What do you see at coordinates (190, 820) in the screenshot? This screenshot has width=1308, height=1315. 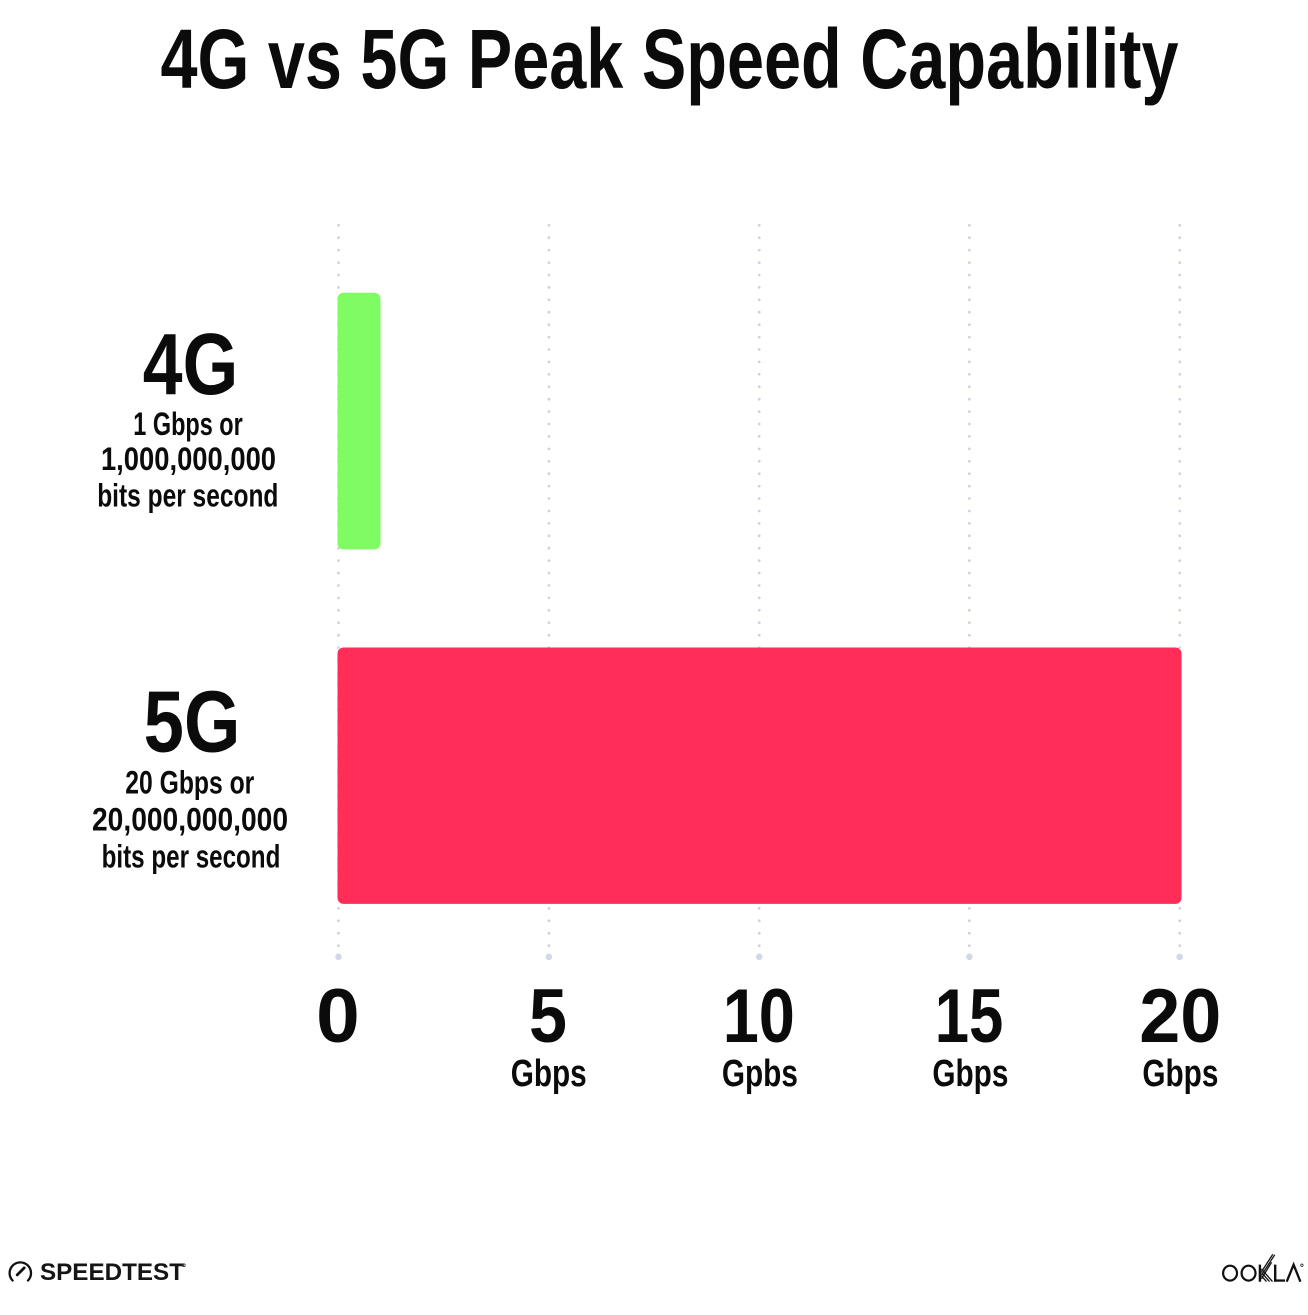 I see `svg-text: 20,000,000,000` at bounding box center [190, 820].